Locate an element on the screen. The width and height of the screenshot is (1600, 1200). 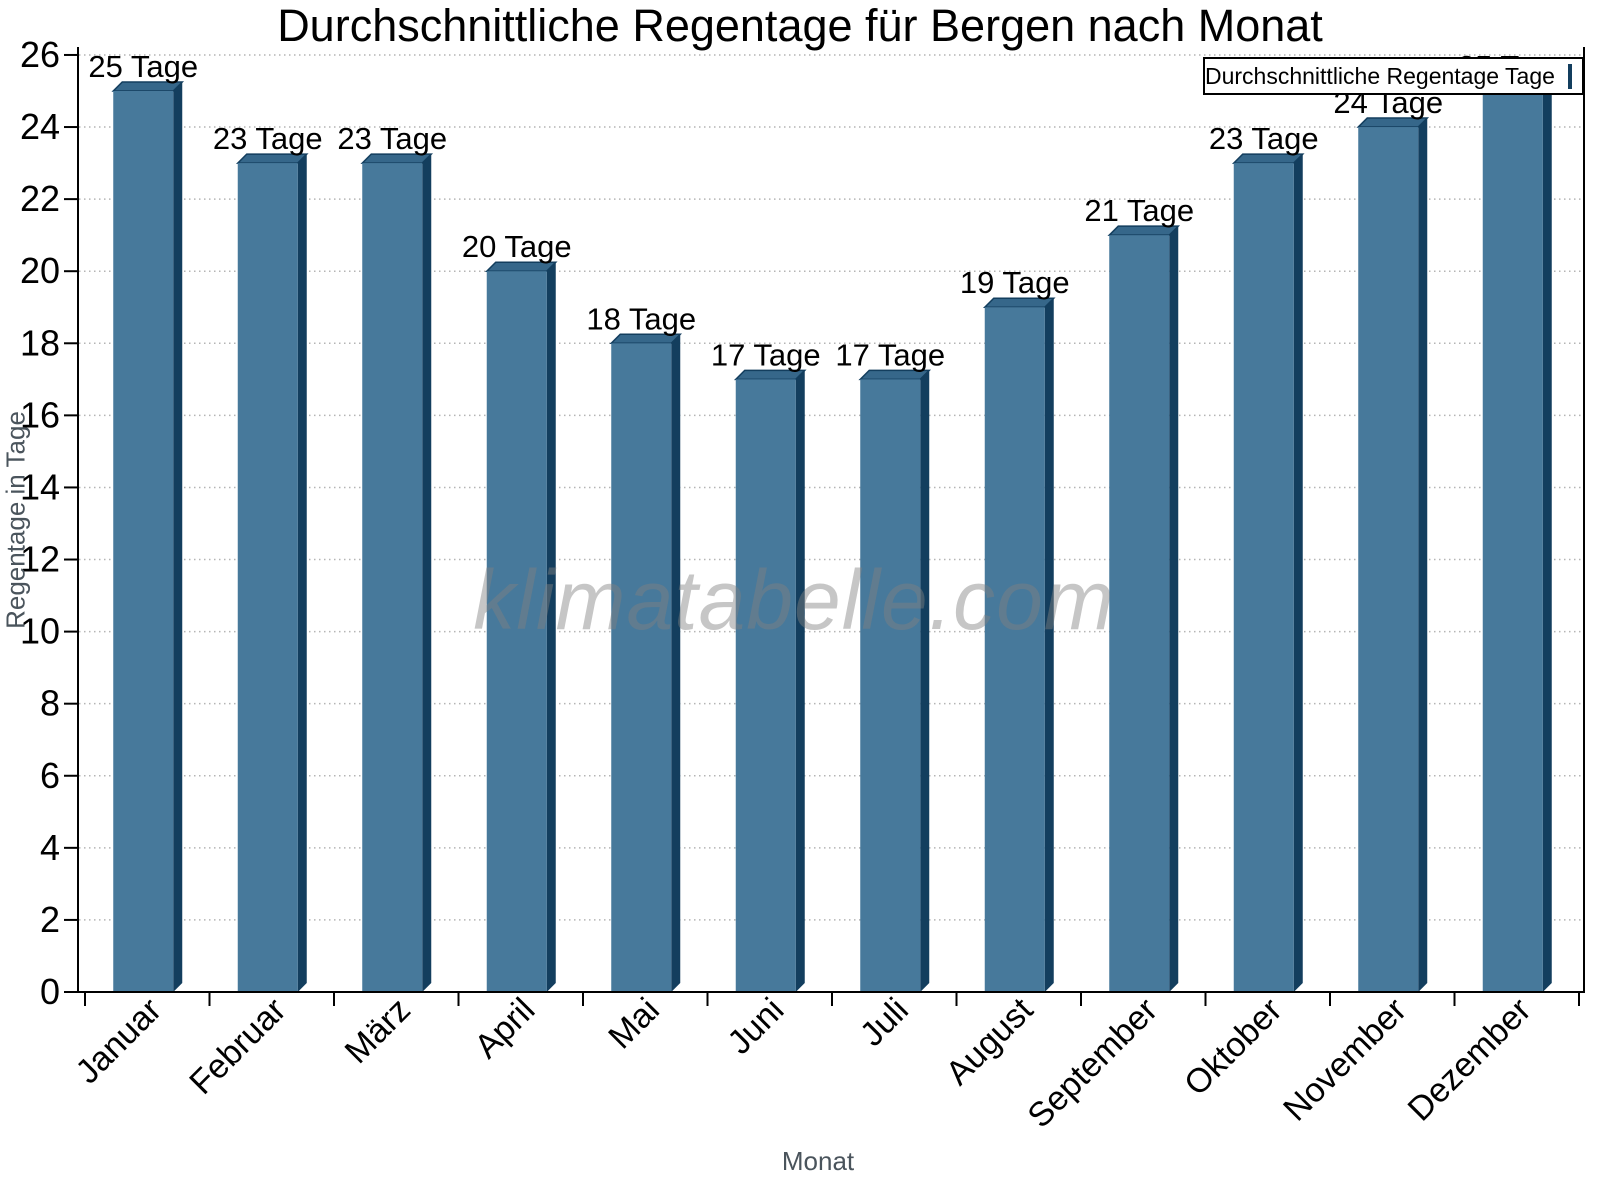
x-axis-title: Monat is located at coordinates (818, 1161).